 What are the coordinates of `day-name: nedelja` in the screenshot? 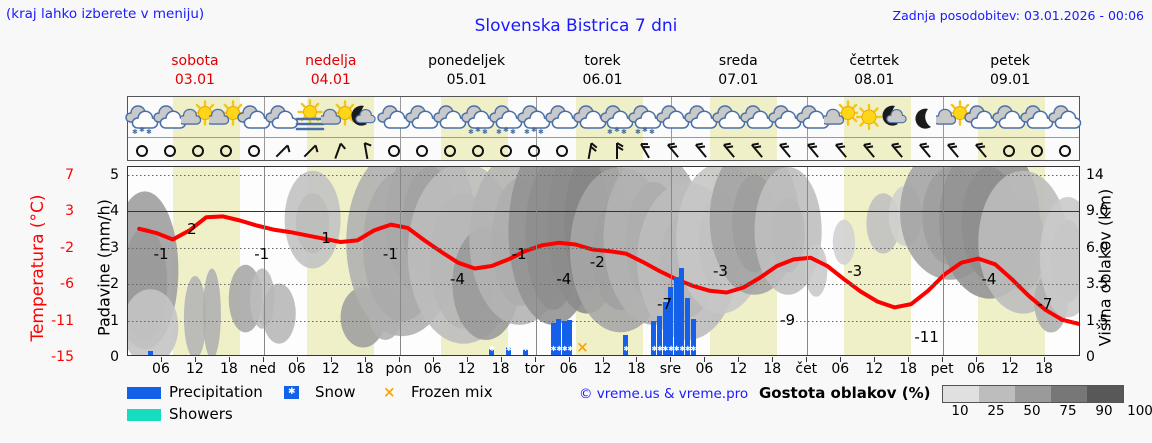 It's located at (331, 61).